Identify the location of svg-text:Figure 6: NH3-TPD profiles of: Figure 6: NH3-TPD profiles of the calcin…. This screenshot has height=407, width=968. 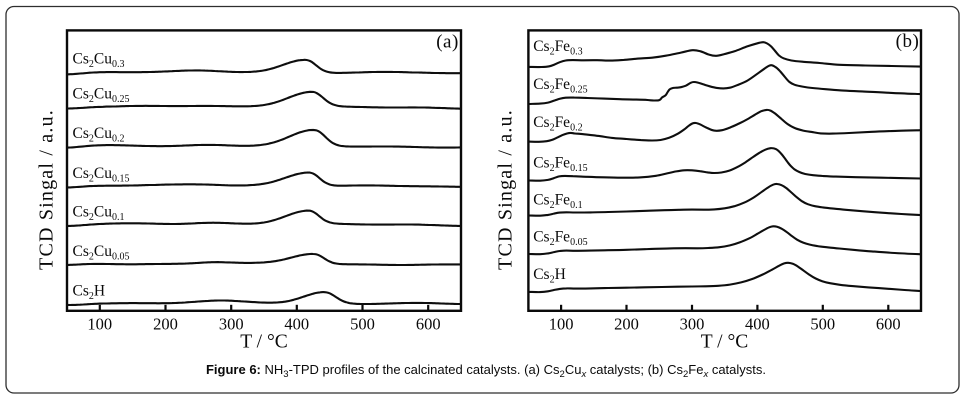
(486, 371).